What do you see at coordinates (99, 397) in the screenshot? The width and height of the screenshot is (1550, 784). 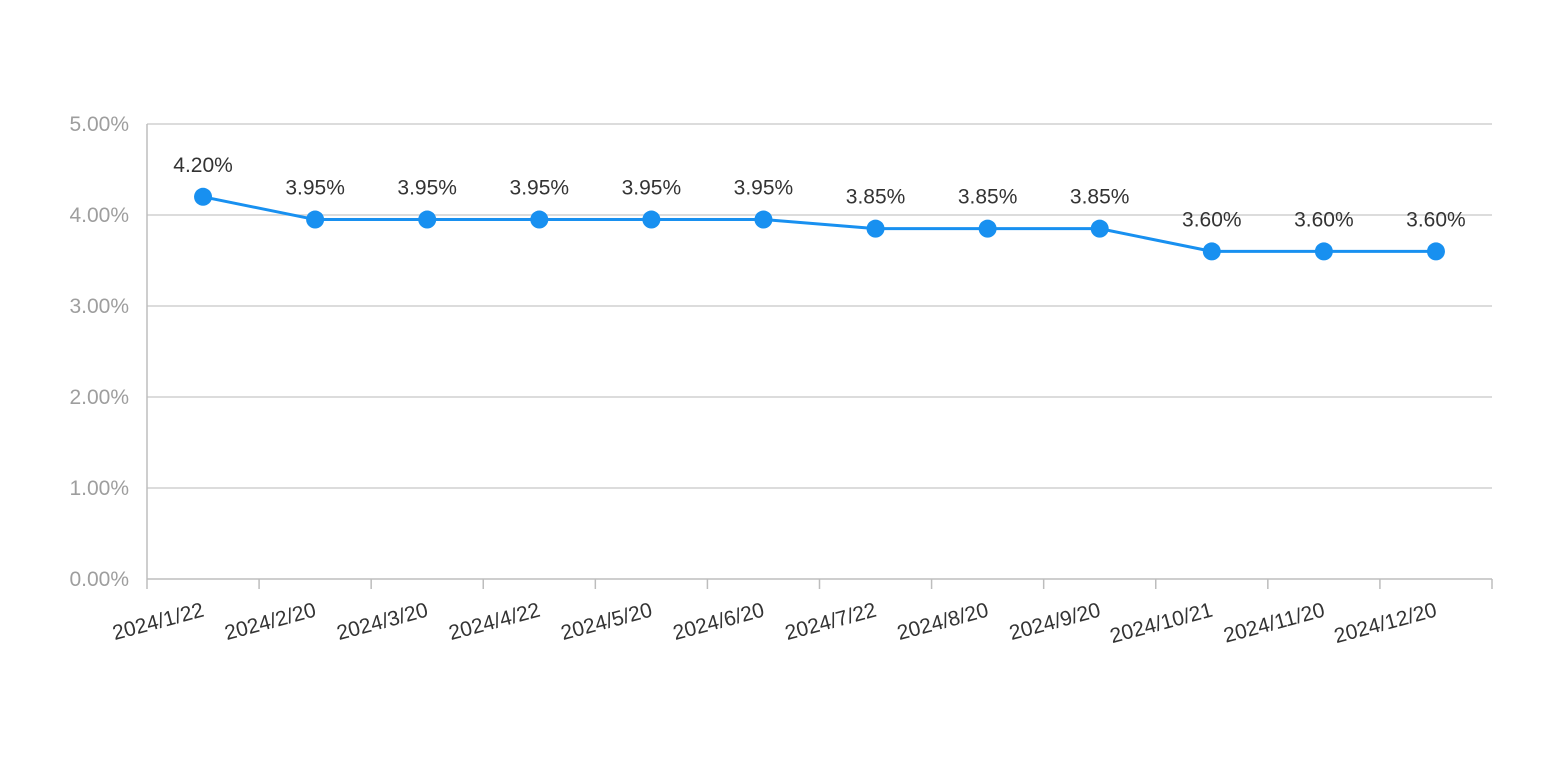 I see `y-tick-label: 2.00%` at bounding box center [99, 397].